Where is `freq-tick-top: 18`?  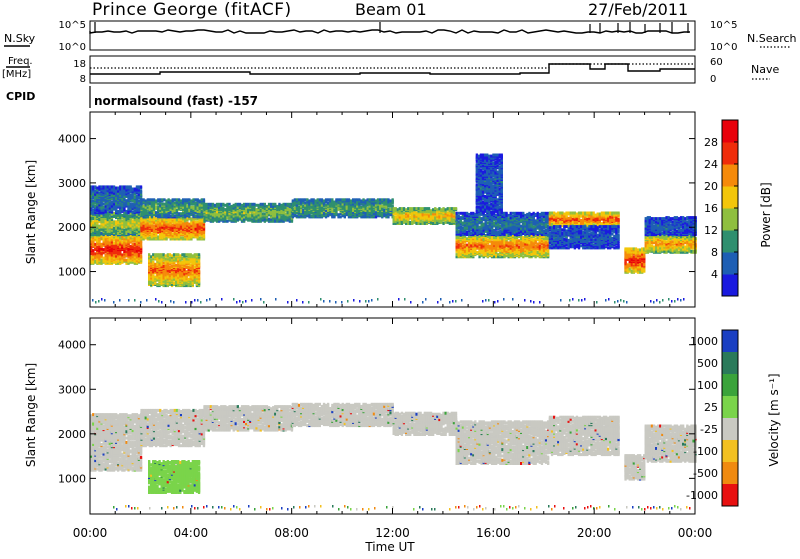
freq-tick-top: 18 is located at coordinates (79, 64).